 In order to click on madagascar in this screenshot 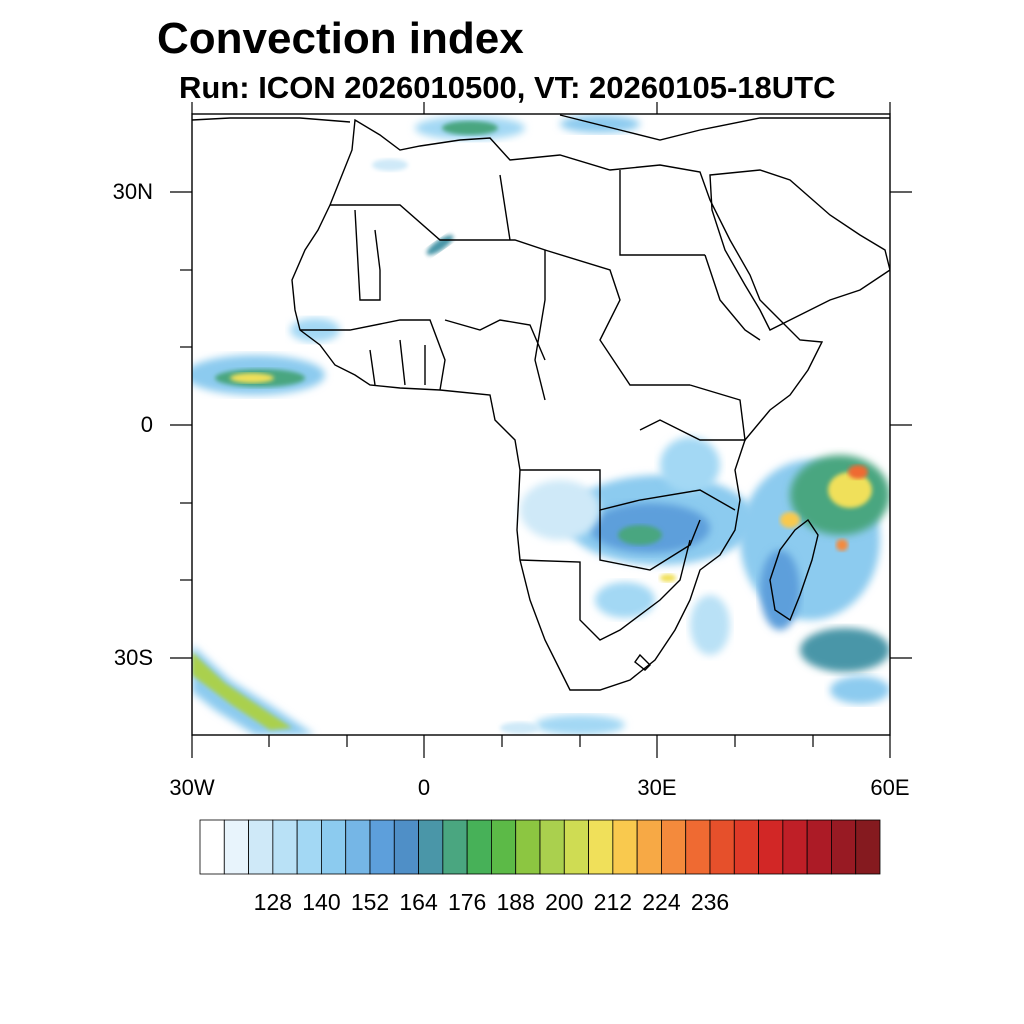, I will do `click(794, 570)`.